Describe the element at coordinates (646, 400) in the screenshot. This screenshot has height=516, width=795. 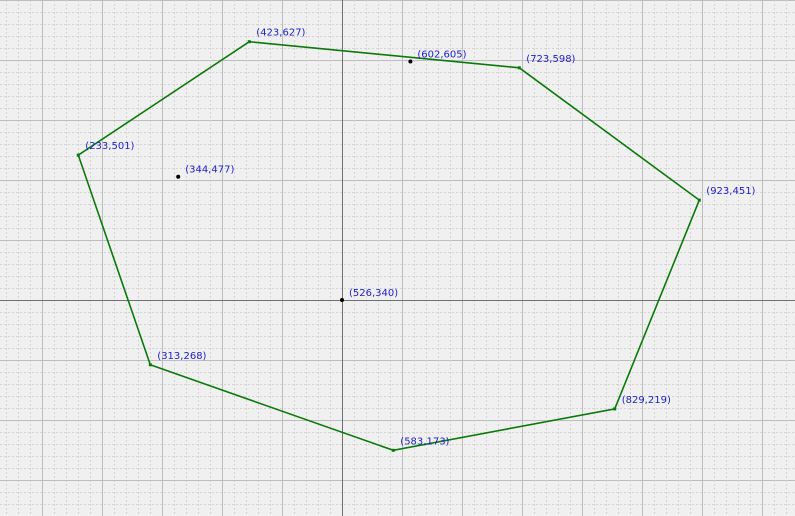
I see `vertex-label: (829,219)` at that location.